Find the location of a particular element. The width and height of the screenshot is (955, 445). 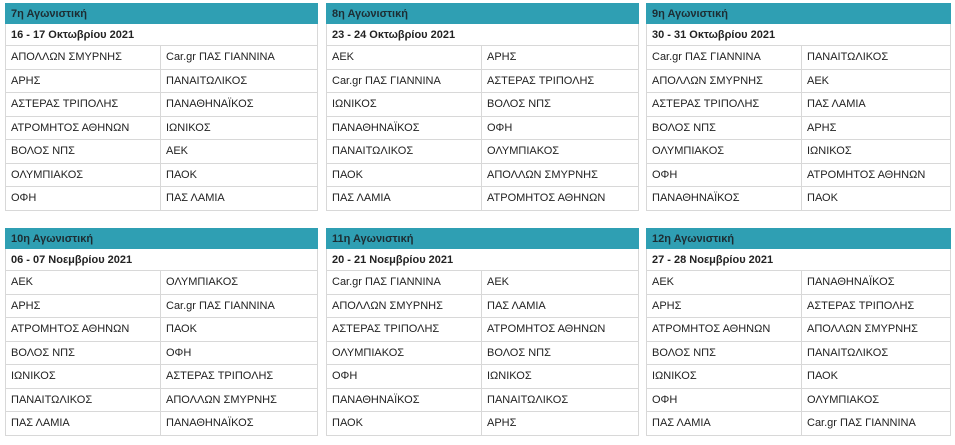

match-row: ΑΡΗΣ ΑΣΤΕΡΑΣ ΤΡΙΠΟΛΗΣ is located at coordinates (798, 306).